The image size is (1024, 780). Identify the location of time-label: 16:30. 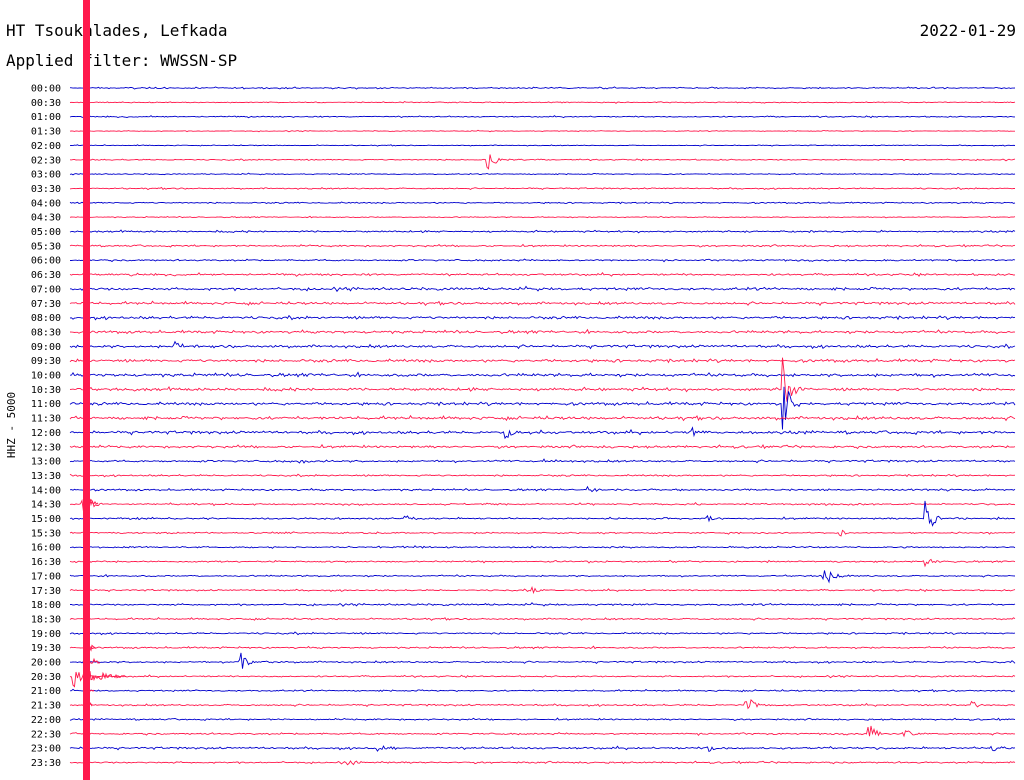
(46, 562).